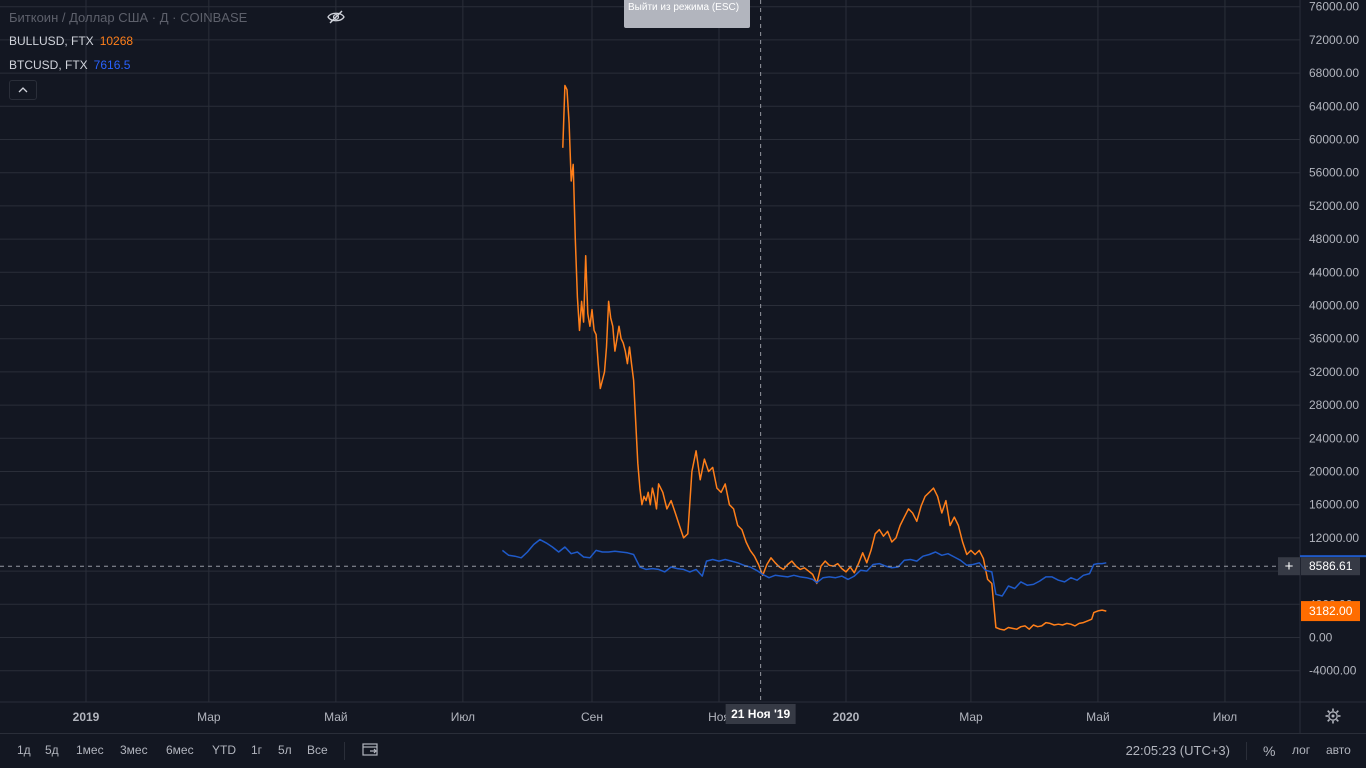 This screenshot has height=768, width=1366. What do you see at coordinates (1334, 40) in the screenshot?
I see `y-tick-label: 72000.00` at bounding box center [1334, 40].